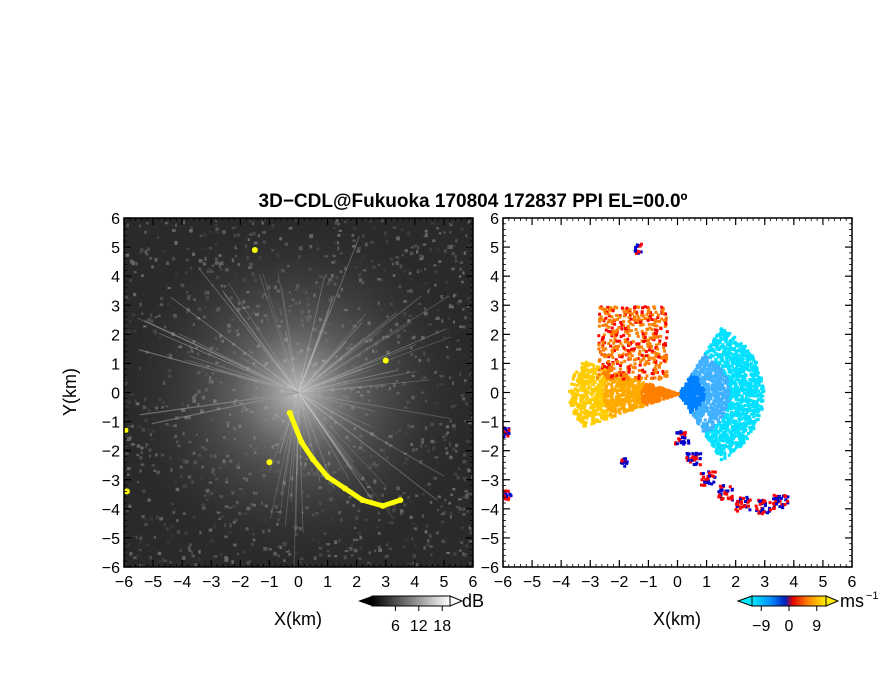 Image resolution: width=880 pixels, height=680 pixels. I want to click on reflectivity-y-axis-label: Y(km), so click(70, 392).